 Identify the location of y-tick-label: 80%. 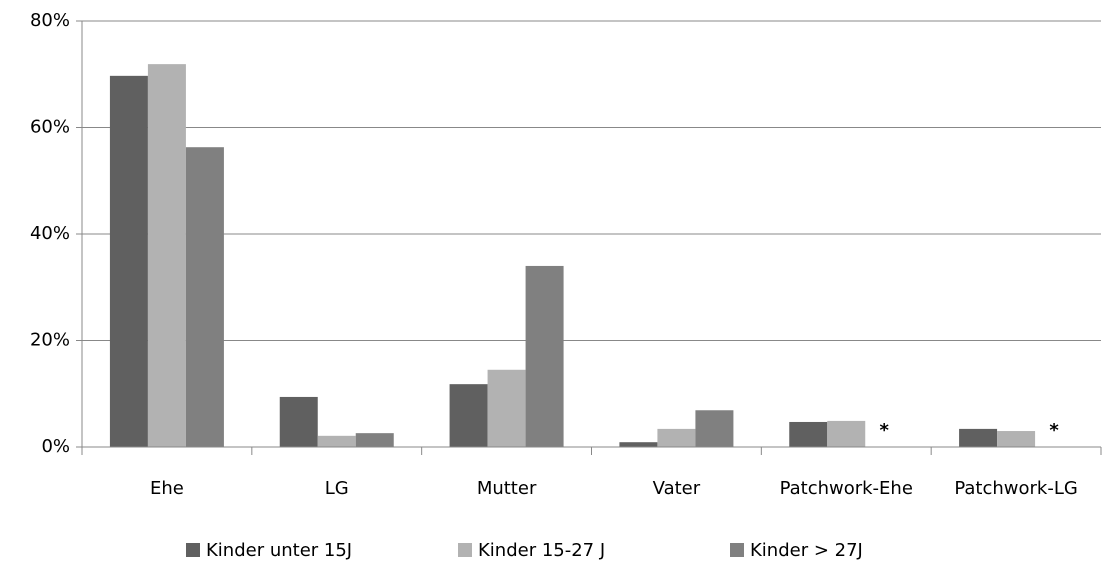
(50, 20).